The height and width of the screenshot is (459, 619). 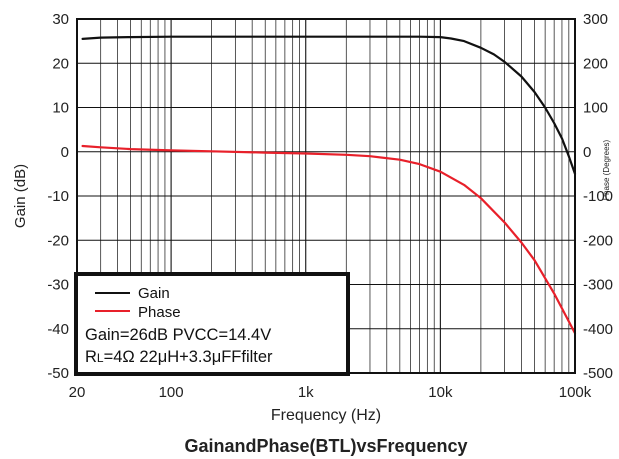 What do you see at coordinates (60, 108) in the screenshot?
I see `y-tick-label: 10` at bounding box center [60, 108].